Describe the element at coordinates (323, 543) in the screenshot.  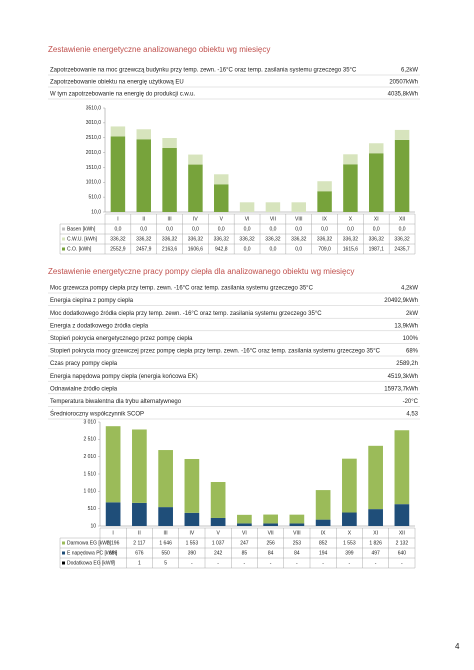
I see `table-value: 852` at that location.